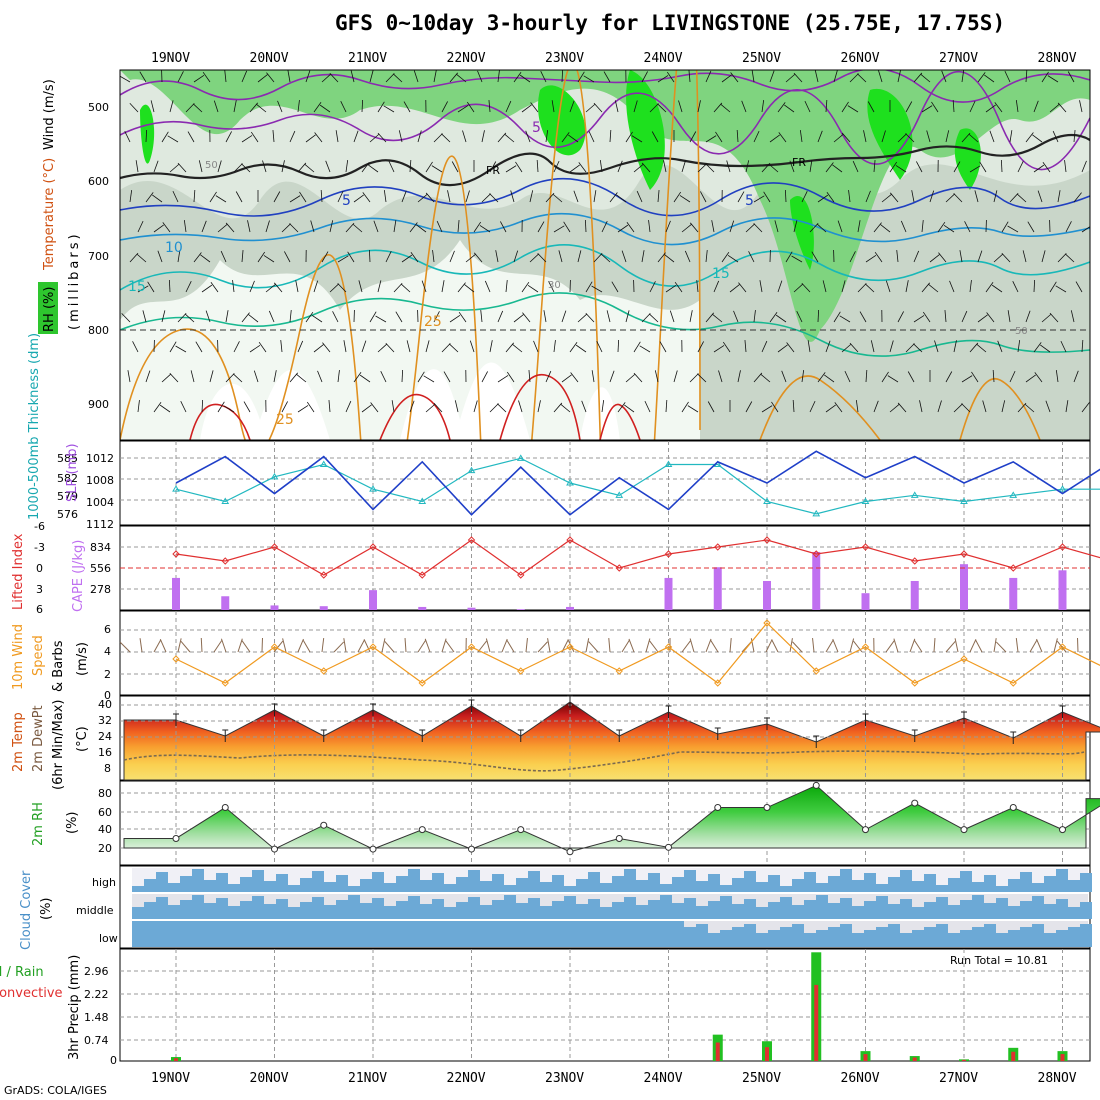 The height and width of the screenshot is (1100, 1100). Describe the element at coordinates (38, 824) in the screenshot. I see `rh2m-axis-label: 2m RH` at that location.